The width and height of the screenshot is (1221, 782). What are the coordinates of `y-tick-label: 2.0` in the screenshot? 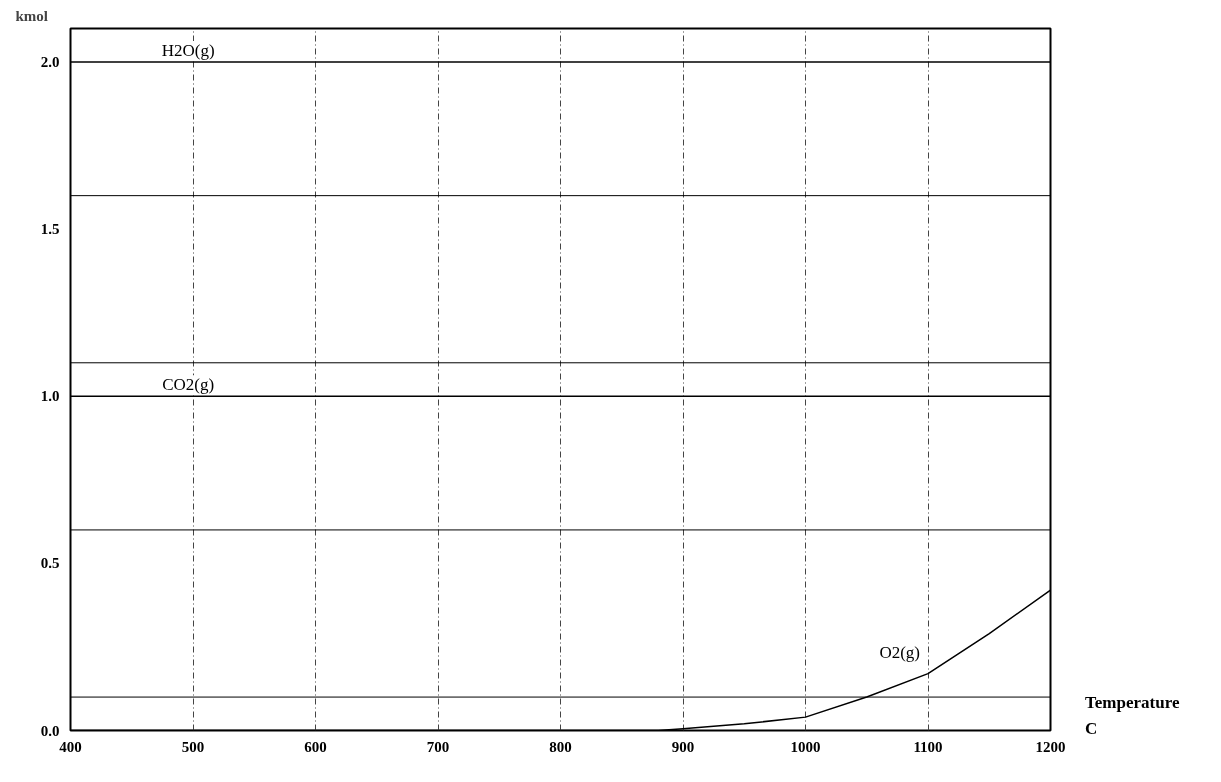 It's located at (50, 61).